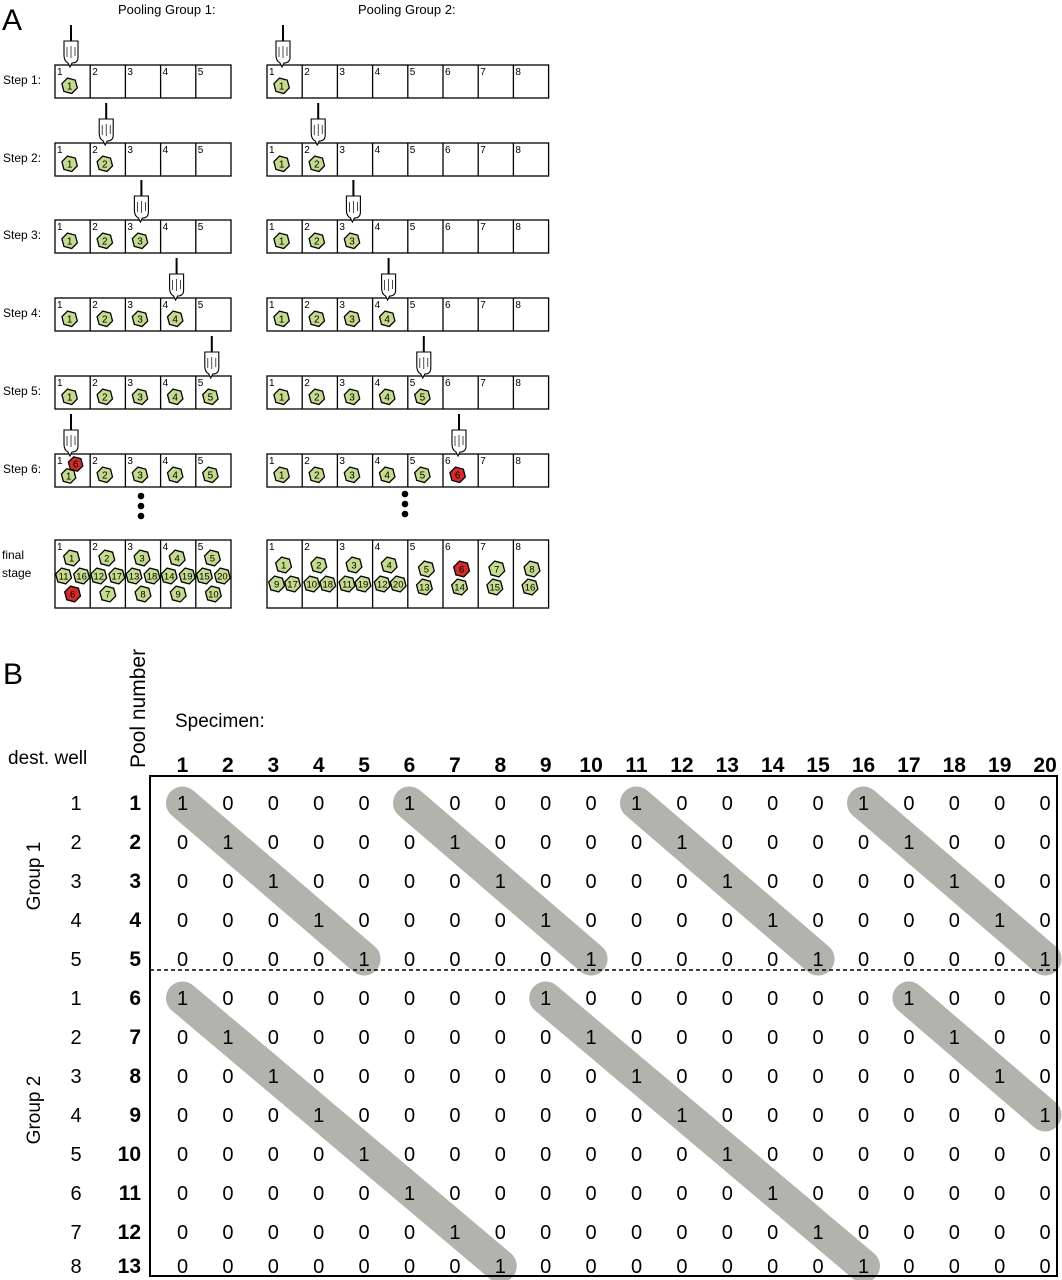  Describe the element at coordinates (178, 594) in the screenshot. I see `specimen-icon: 9` at that location.